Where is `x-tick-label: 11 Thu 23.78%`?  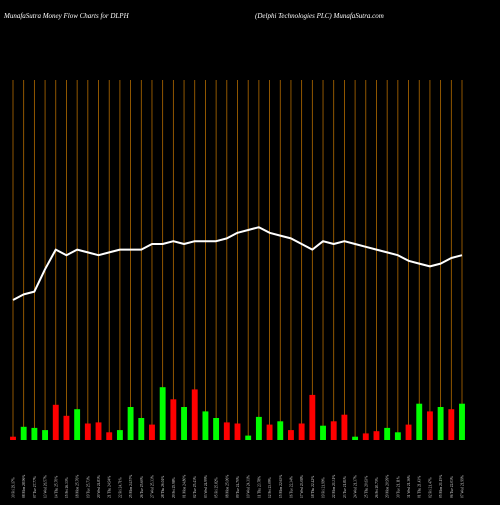
x-tick-label: 11 Thu 23.78% is located at coordinates (259, 487).